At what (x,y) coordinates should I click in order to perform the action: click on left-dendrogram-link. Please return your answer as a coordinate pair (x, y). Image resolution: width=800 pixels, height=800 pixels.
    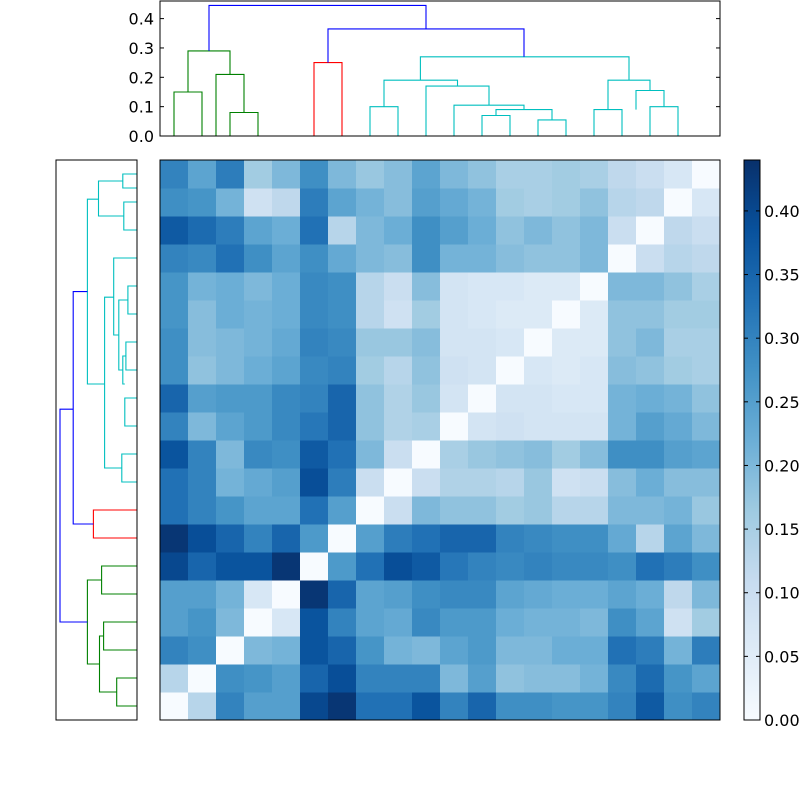
    Looking at the image, I should click on (73, 515).